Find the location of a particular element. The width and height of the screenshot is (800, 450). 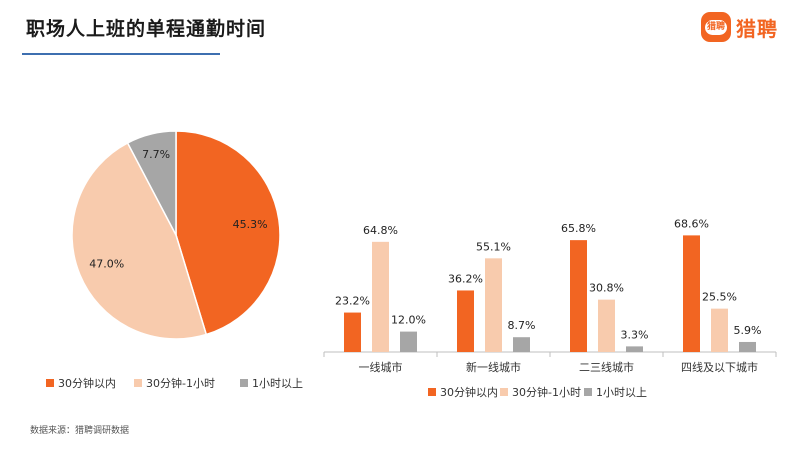

bar-value-label: 65.8% is located at coordinates (578, 228).